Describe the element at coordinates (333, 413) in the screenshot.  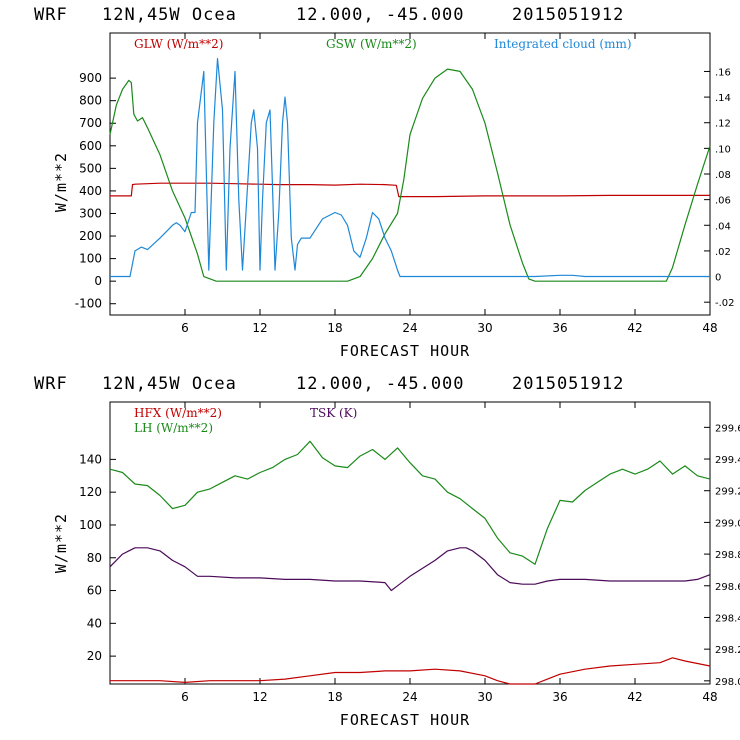
I see `legend-tsk: TSK (K)` at that location.